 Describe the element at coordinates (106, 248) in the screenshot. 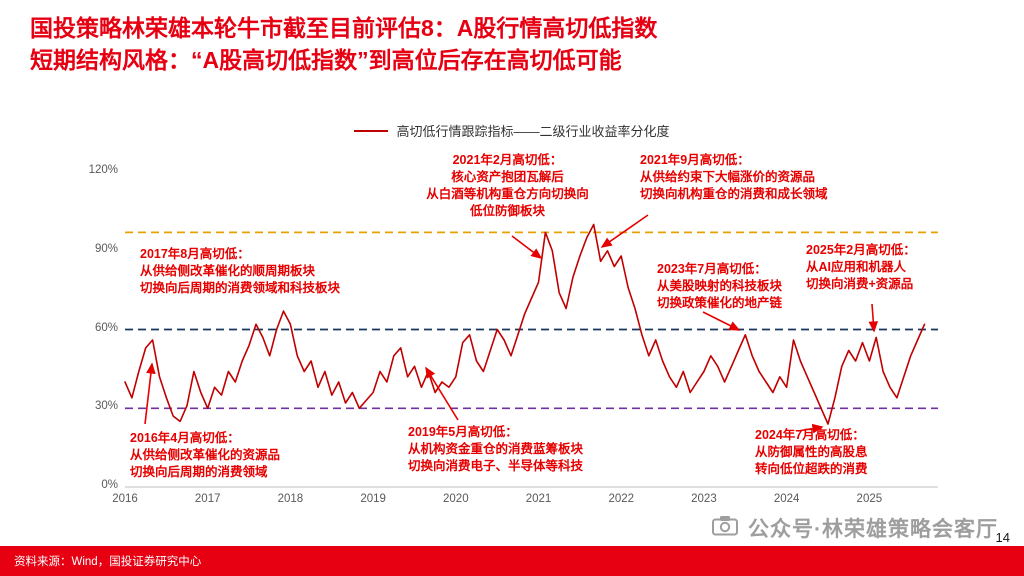

I see `y-axis-tick: 90%` at that location.